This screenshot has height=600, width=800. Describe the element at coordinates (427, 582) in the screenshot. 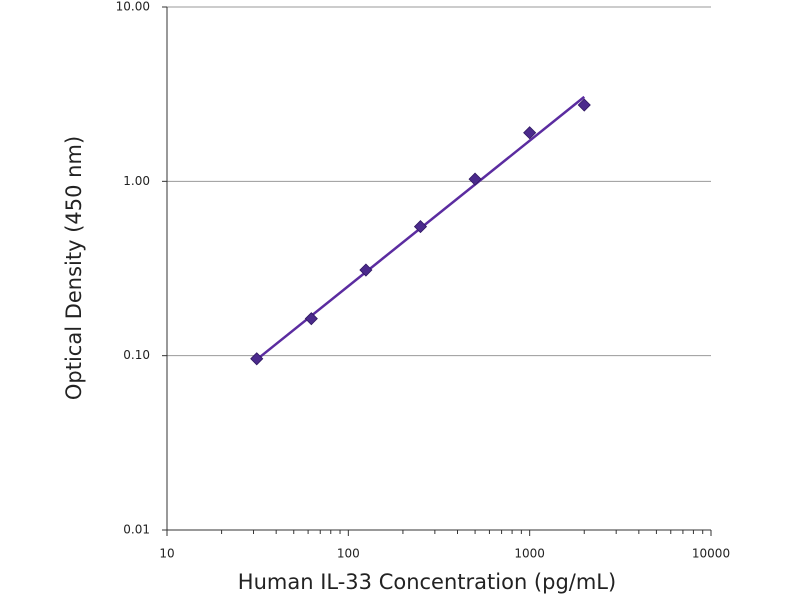

I see `x-axis-label: Human IL-33 Concentration (pg/mL)` at that location.